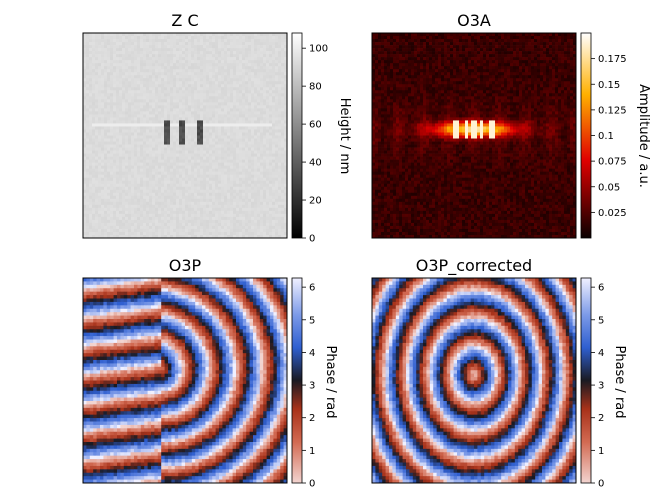 This screenshot has height=501, width=672. I want to click on plot-frame-o3p-corrected, so click(474, 380).